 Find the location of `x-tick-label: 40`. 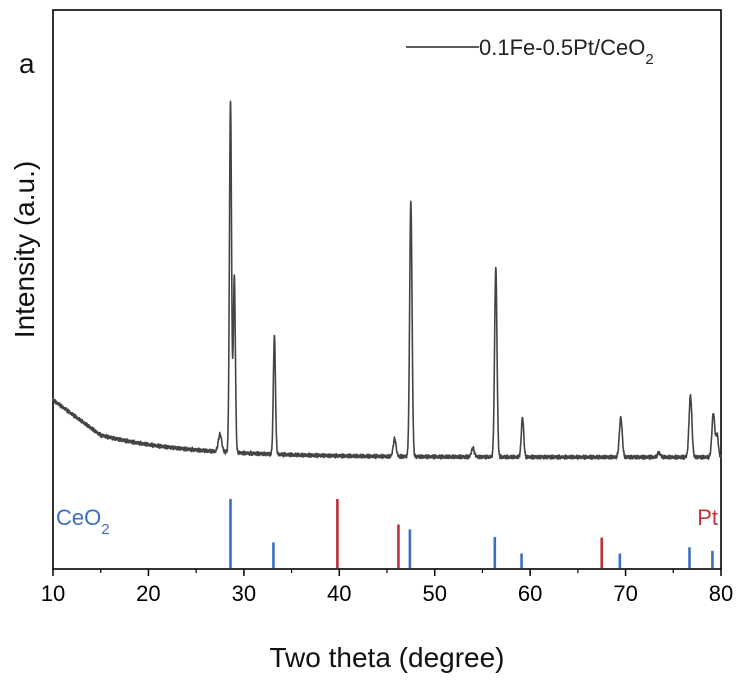

x-tick-label: 40 is located at coordinates (339, 593).